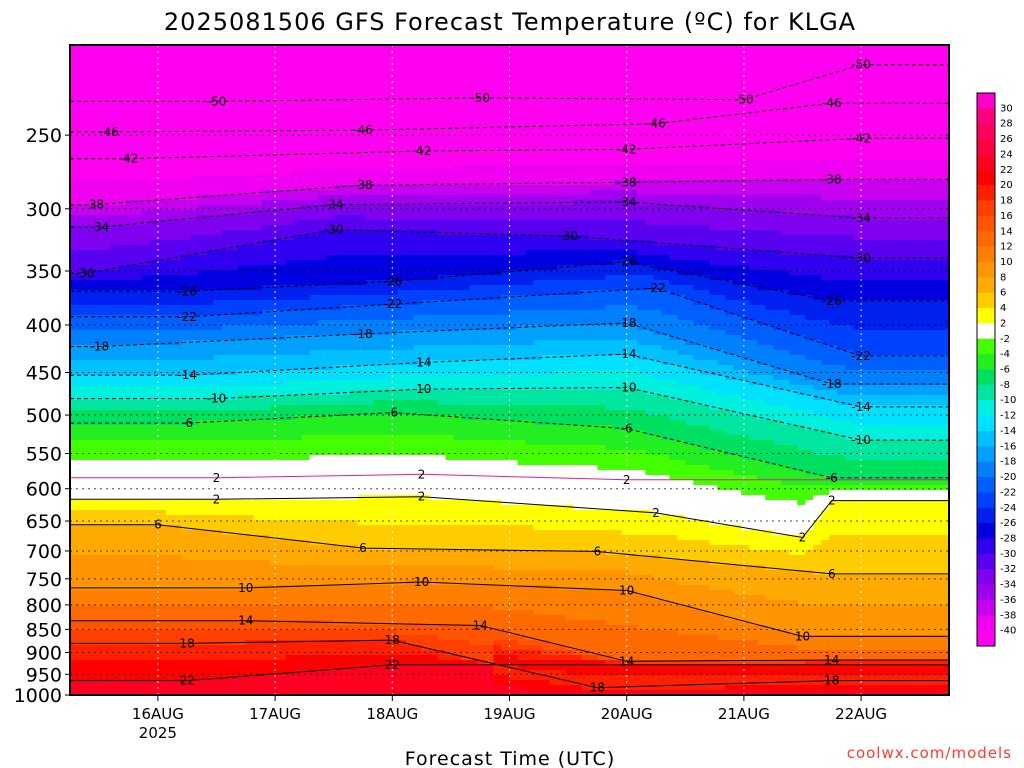 The width and height of the screenshot is (1024, 768). I want to click on x-tick-label: 17AUG, so click(275, 714).